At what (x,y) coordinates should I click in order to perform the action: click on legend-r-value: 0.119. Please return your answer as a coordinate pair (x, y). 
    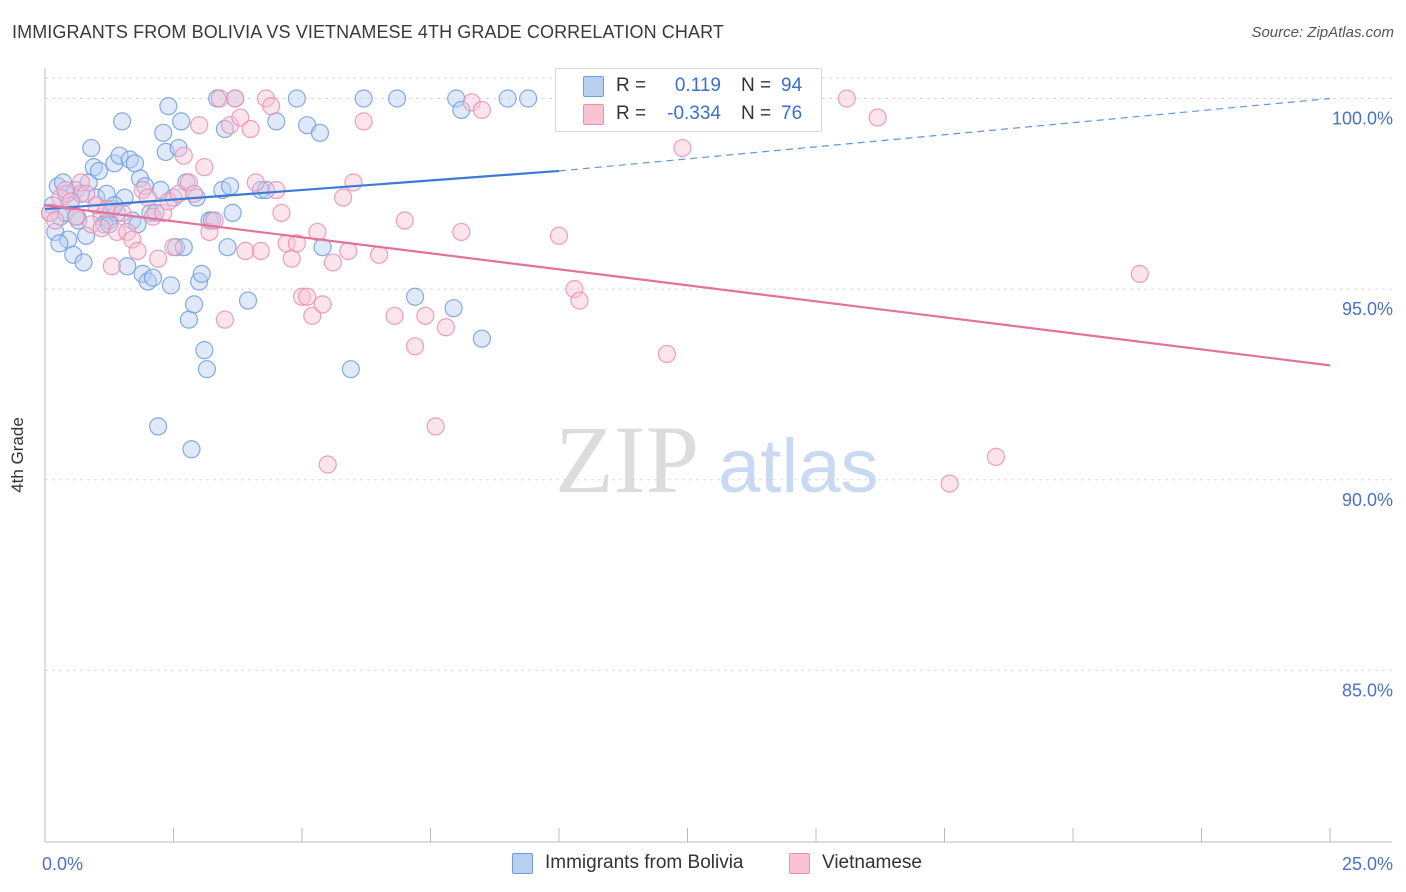
    Looking at the image, I should click on (697, 85).